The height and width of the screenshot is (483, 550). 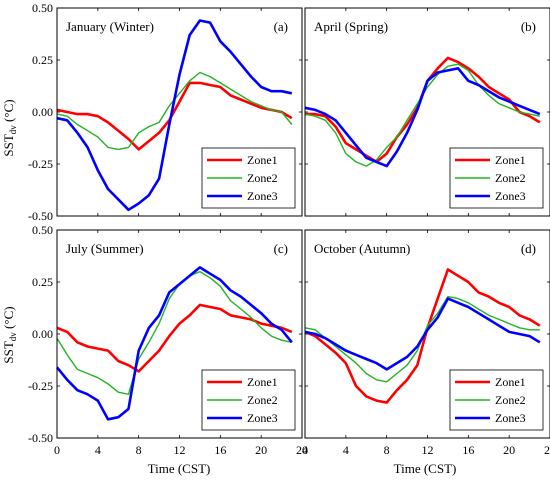 What do you see at coordinates (528, 248) in the screenshot?
I see `panel-tag: (d)` at bounding box center [528, 248].